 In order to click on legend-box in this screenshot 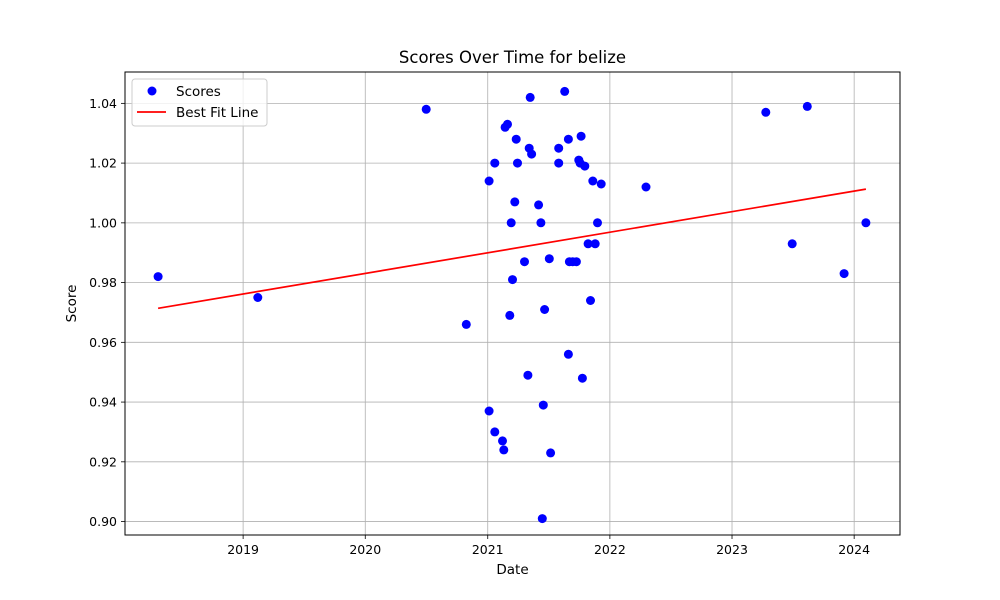, I will do `click(199, 102)`.